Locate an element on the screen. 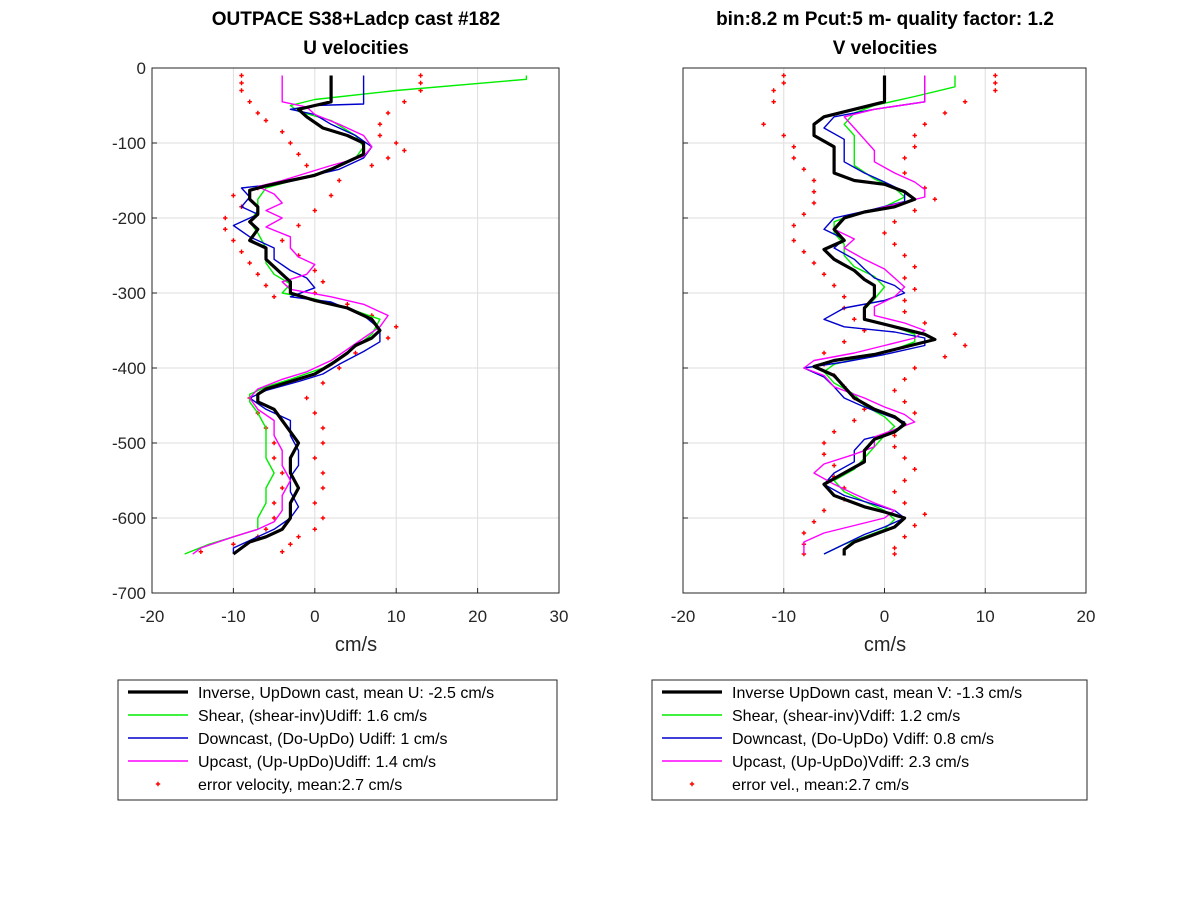  v-legend-label: Shear, (shear-inv)Vdiff: 1.2 cm/s is located at coordinates (846, 716).